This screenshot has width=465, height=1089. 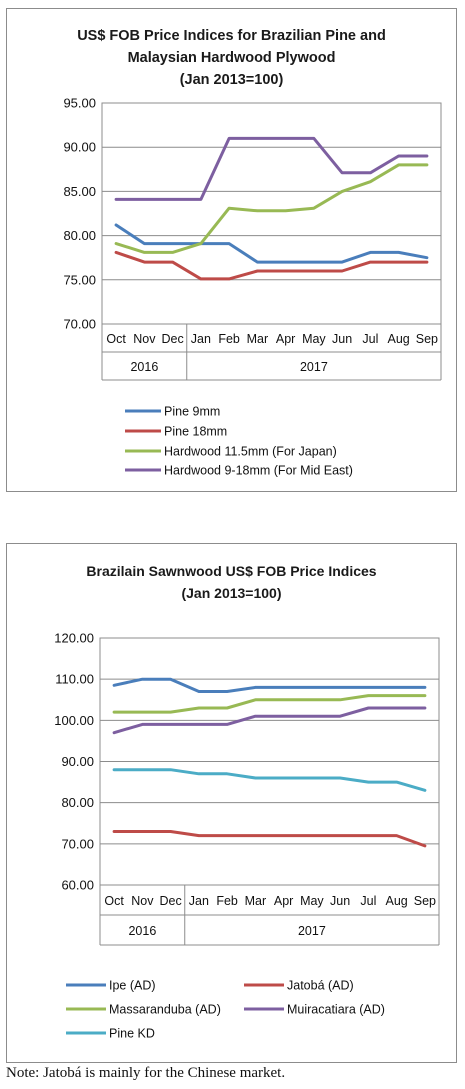 I want to click on chart-title-line-2: Malaysian Hardwood Plywood, so click(x=231, y=58).